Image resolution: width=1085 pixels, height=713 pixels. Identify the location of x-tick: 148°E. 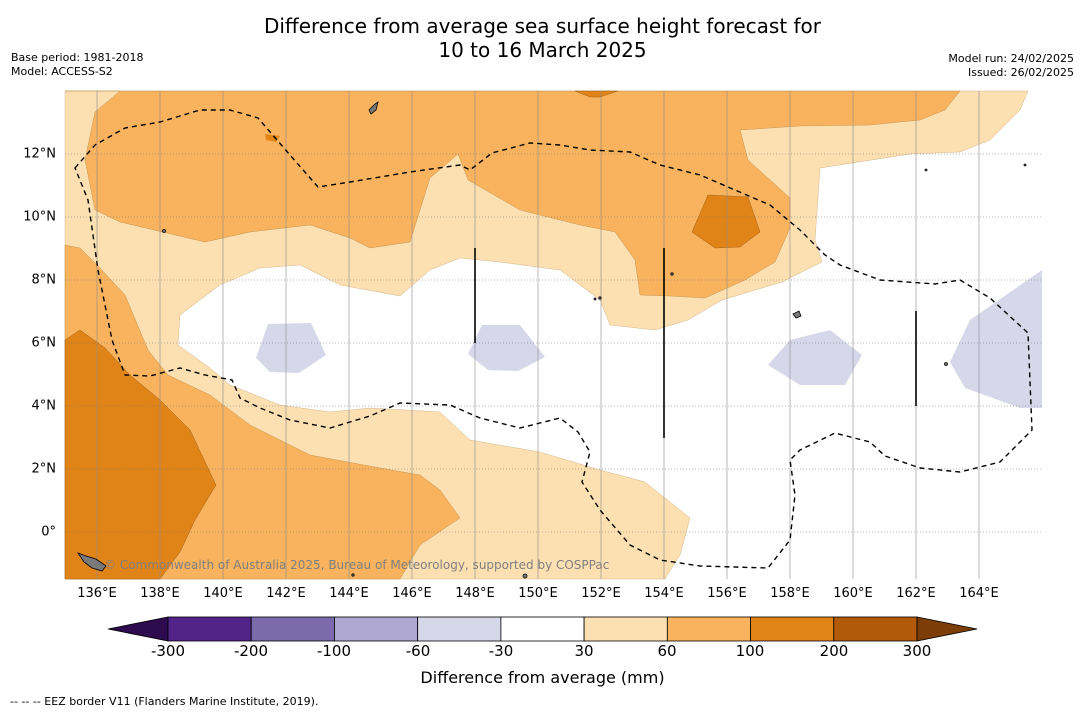
(475, 593).